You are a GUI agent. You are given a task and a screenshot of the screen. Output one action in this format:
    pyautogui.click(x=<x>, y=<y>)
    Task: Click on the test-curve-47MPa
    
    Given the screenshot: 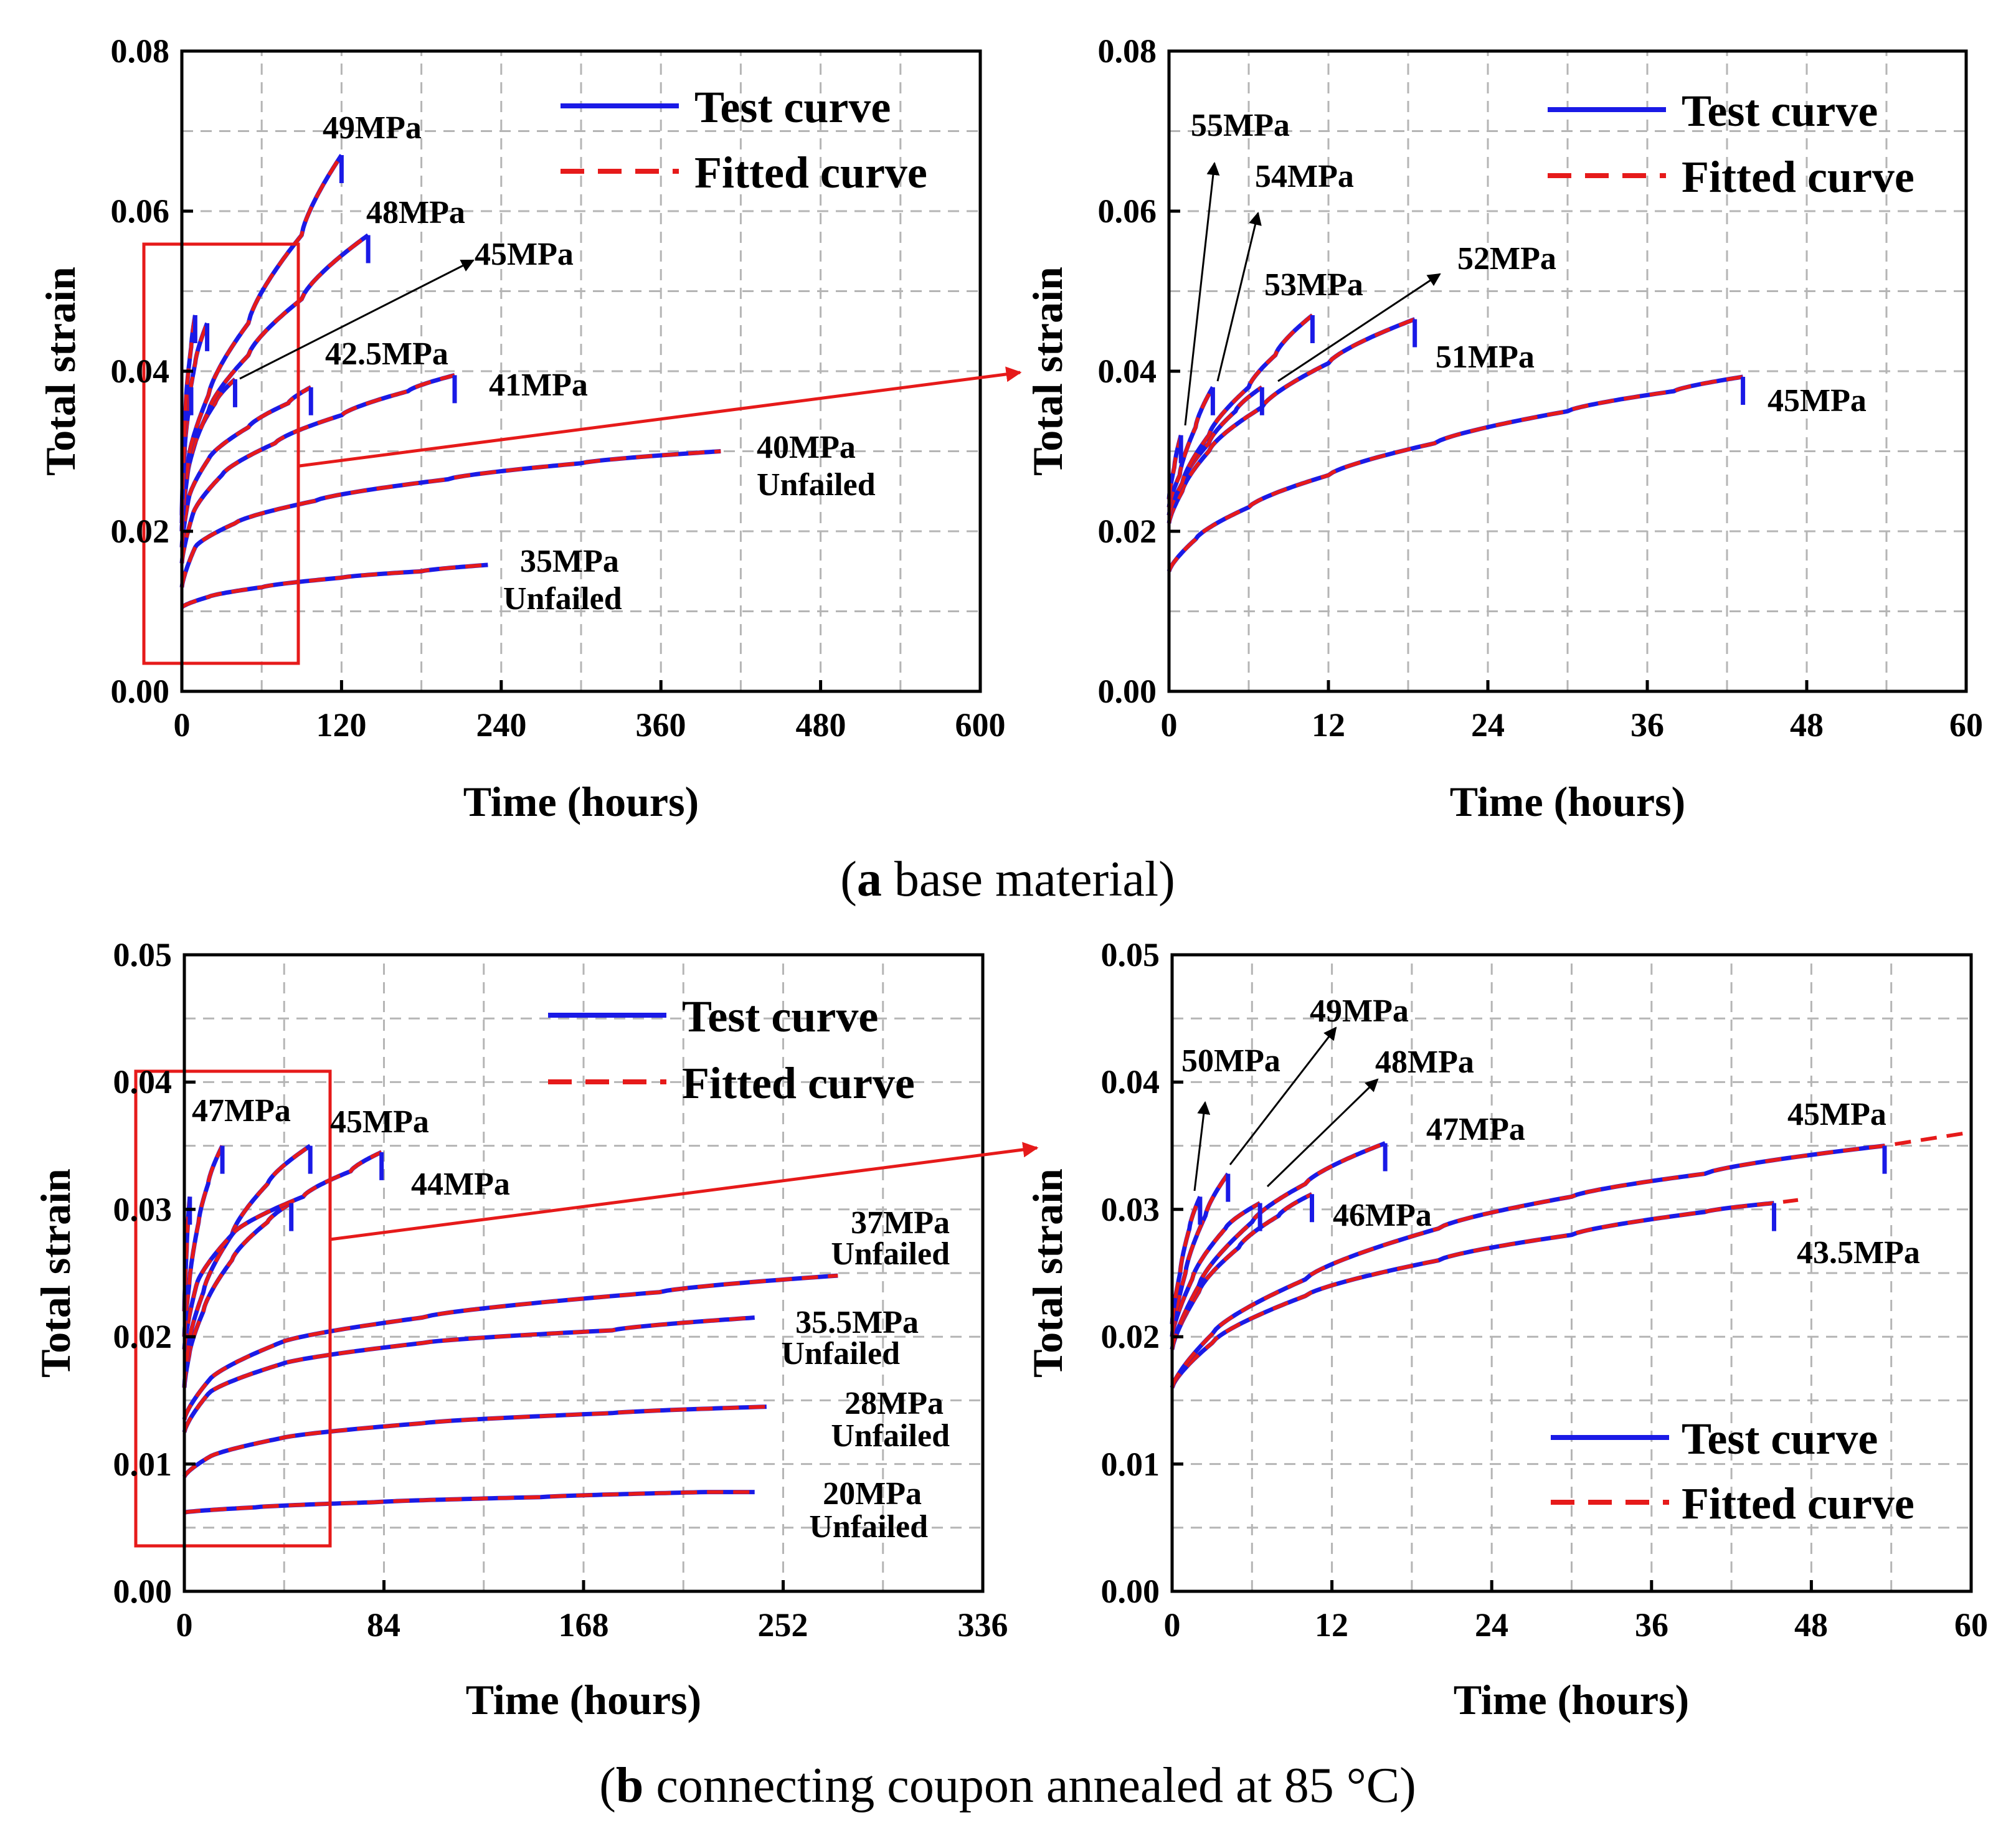 What is the action you would take?
    pyautogui.click(x=1278, y=1245)
    